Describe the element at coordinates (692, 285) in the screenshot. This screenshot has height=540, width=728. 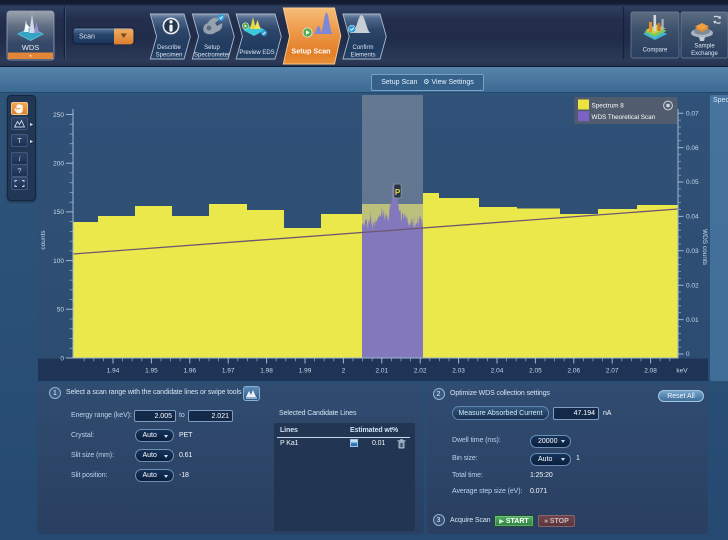
I see `svg-text: 0.02` at that location.